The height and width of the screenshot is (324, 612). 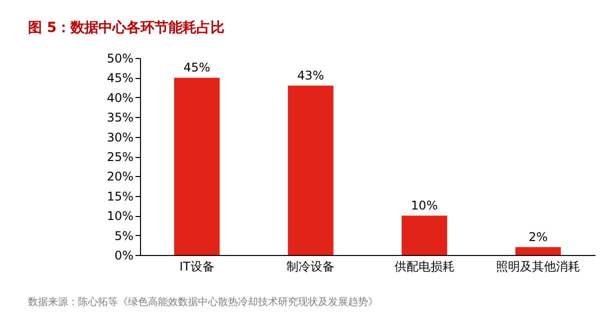 What do you see at coordinates (120, 157) in the screenshot?
I see `y-tick-label: 25%` at bounding box center [120, 157].